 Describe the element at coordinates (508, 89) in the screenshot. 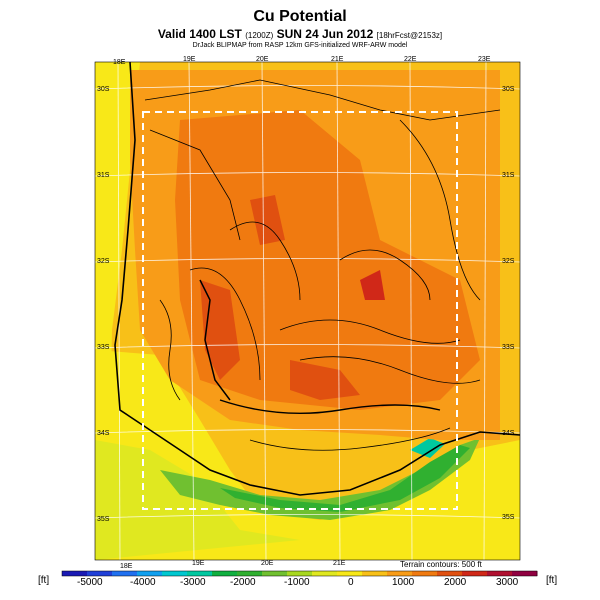

I see `lat-label-right: 30S` at that location.